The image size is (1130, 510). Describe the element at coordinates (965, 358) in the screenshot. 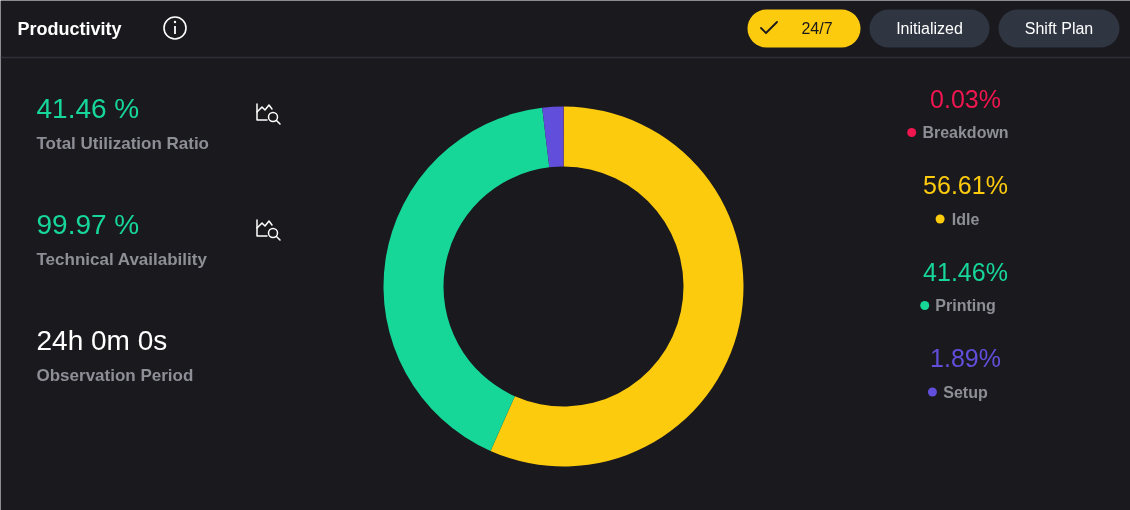

I see `data-label: 1.89%` at that location.